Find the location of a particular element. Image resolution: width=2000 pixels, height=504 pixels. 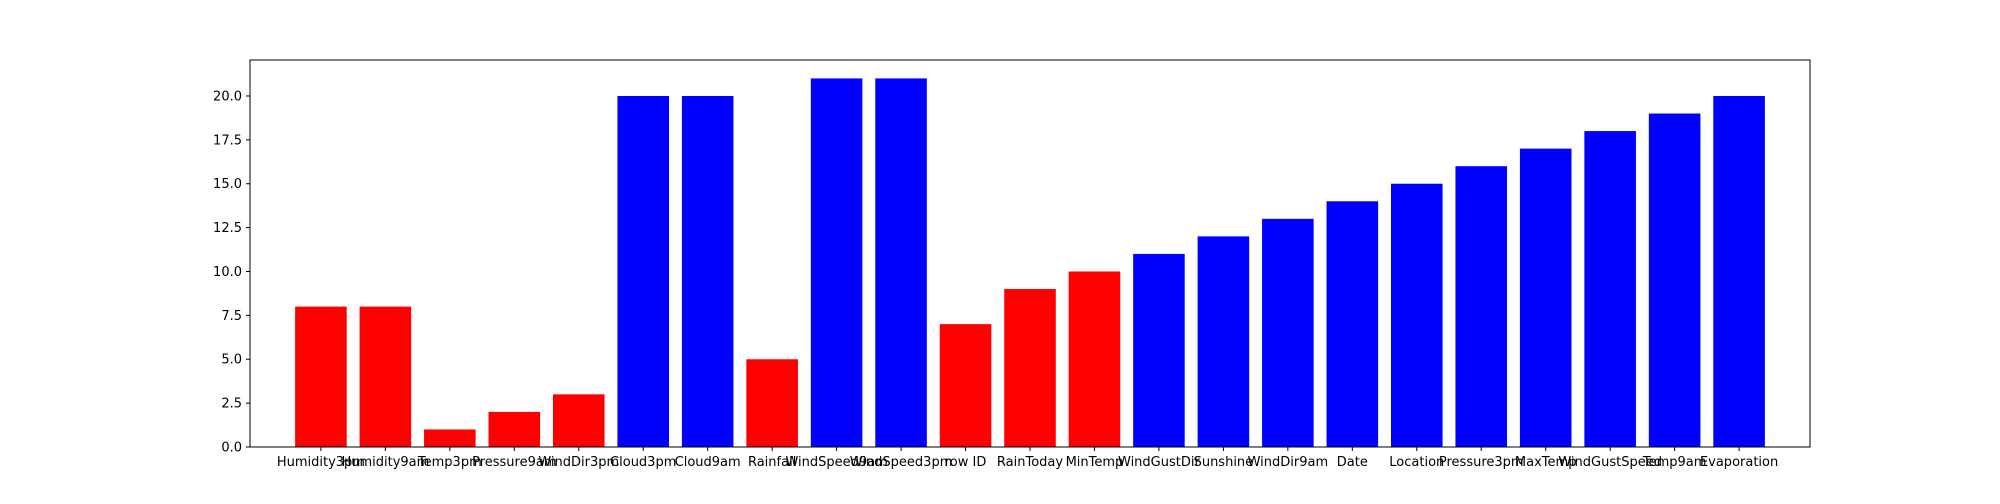

x-tick-label: Humidity3pm is located at coordinates (321, 462).